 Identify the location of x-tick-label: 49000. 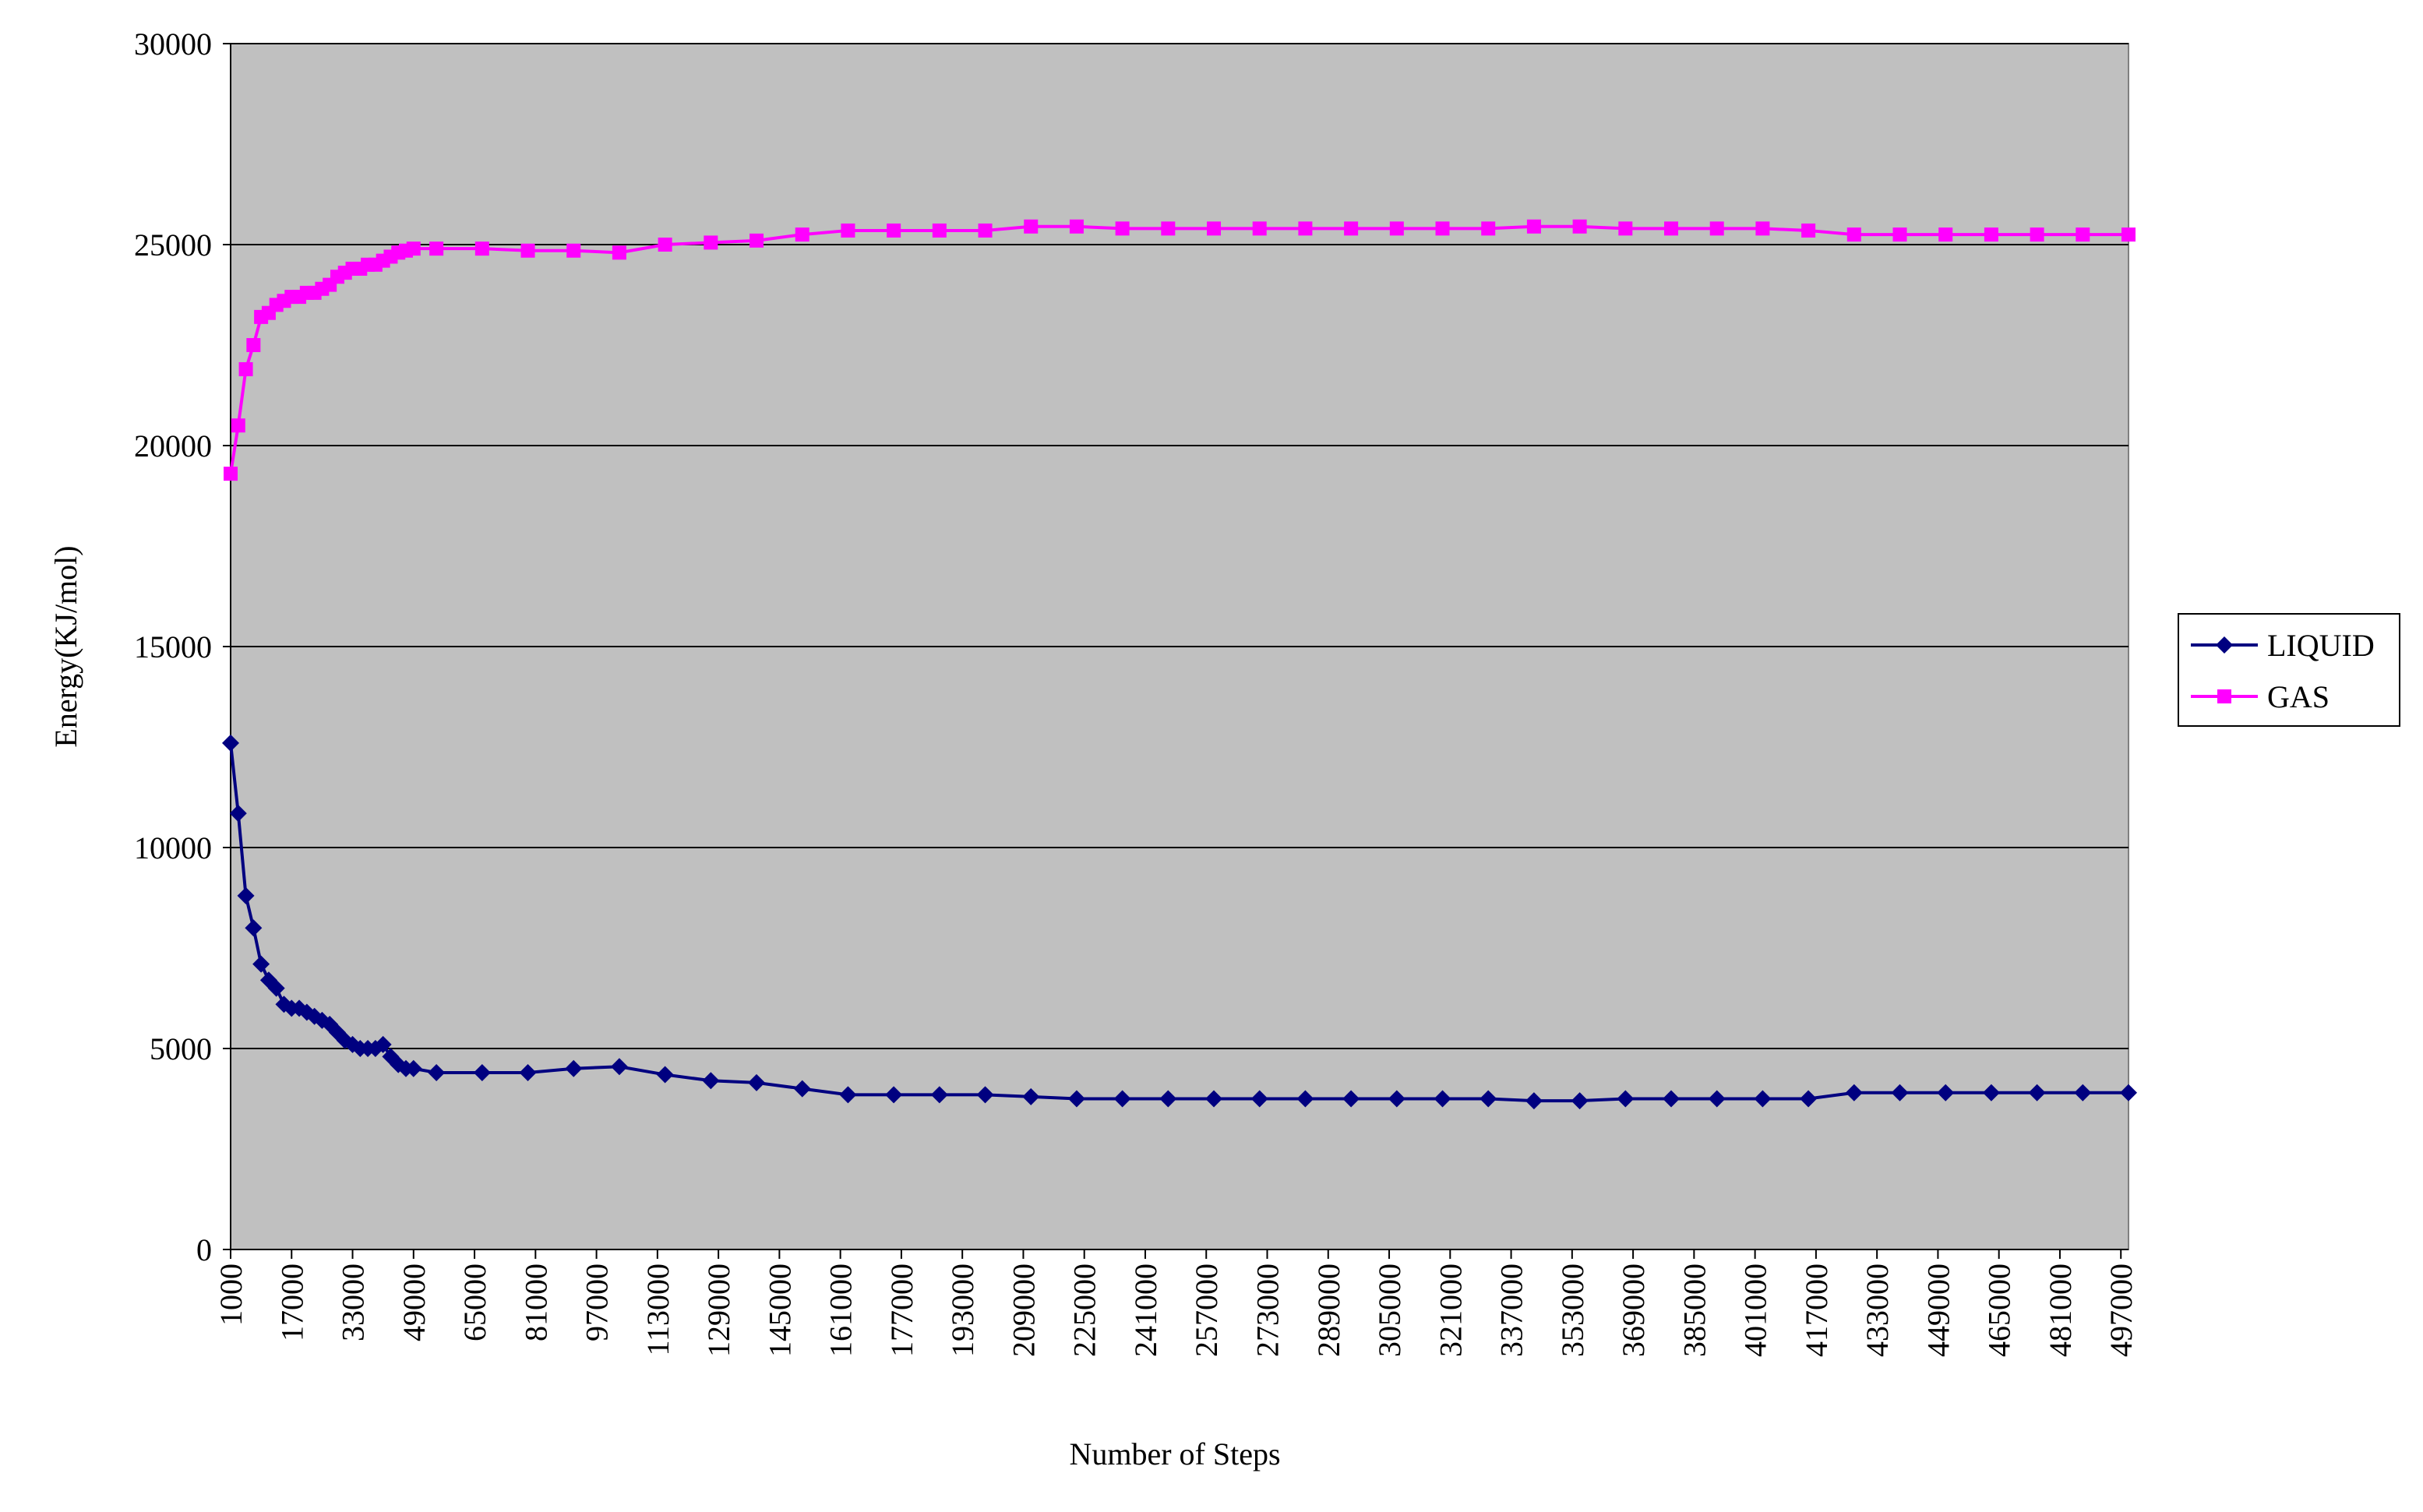
(414, 1302).